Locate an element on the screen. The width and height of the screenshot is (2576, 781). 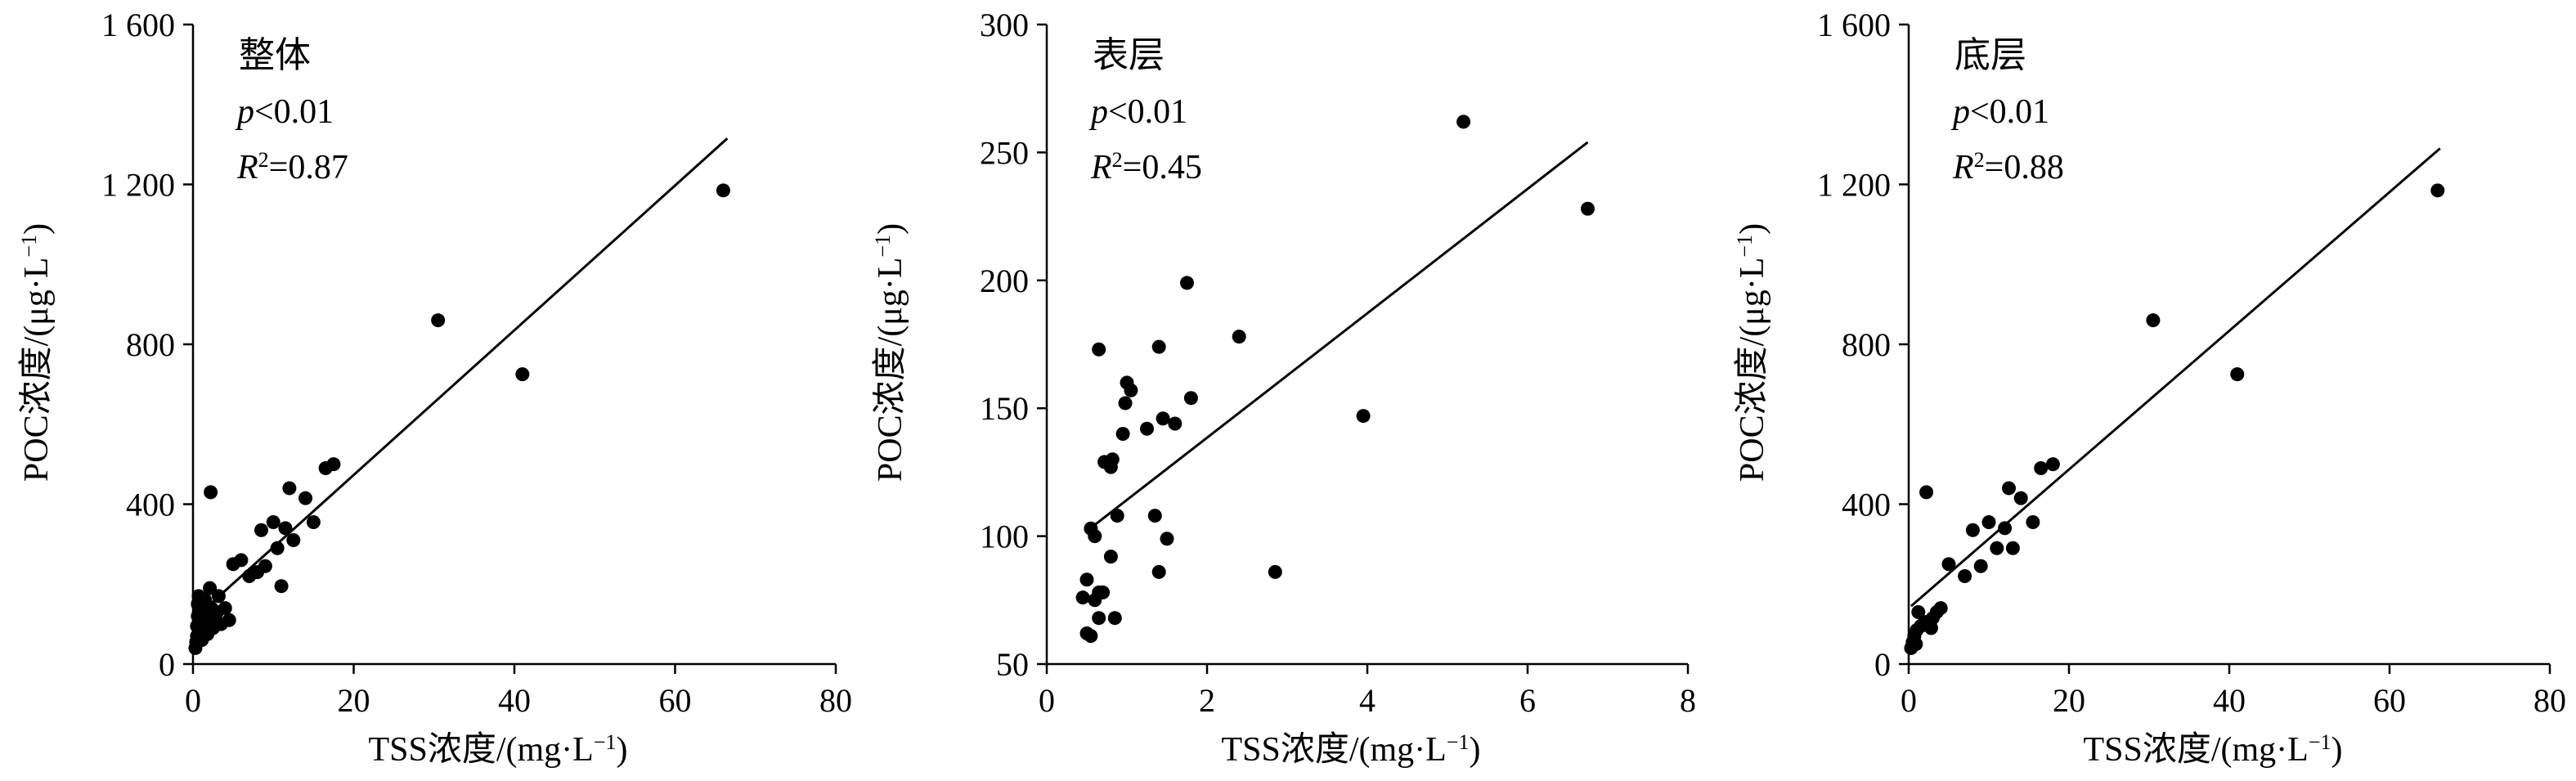
y-tick-label: 0 is located at coordinates (1882, 665).